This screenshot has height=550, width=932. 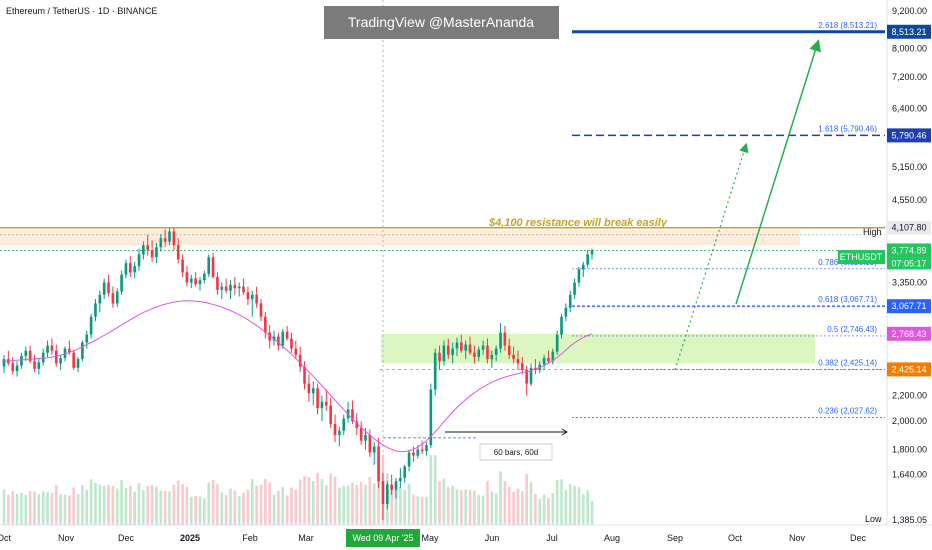 I want to click on countdown-box, so click(x=909, y=263).